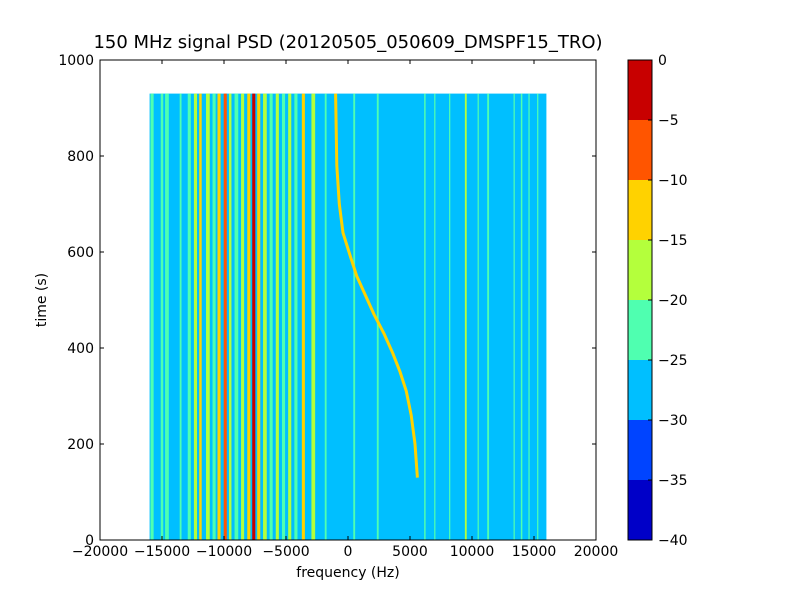 The height and width of the screenshot is (600, 800). I want to click on y-tick-label: 400, so click(80, 349).